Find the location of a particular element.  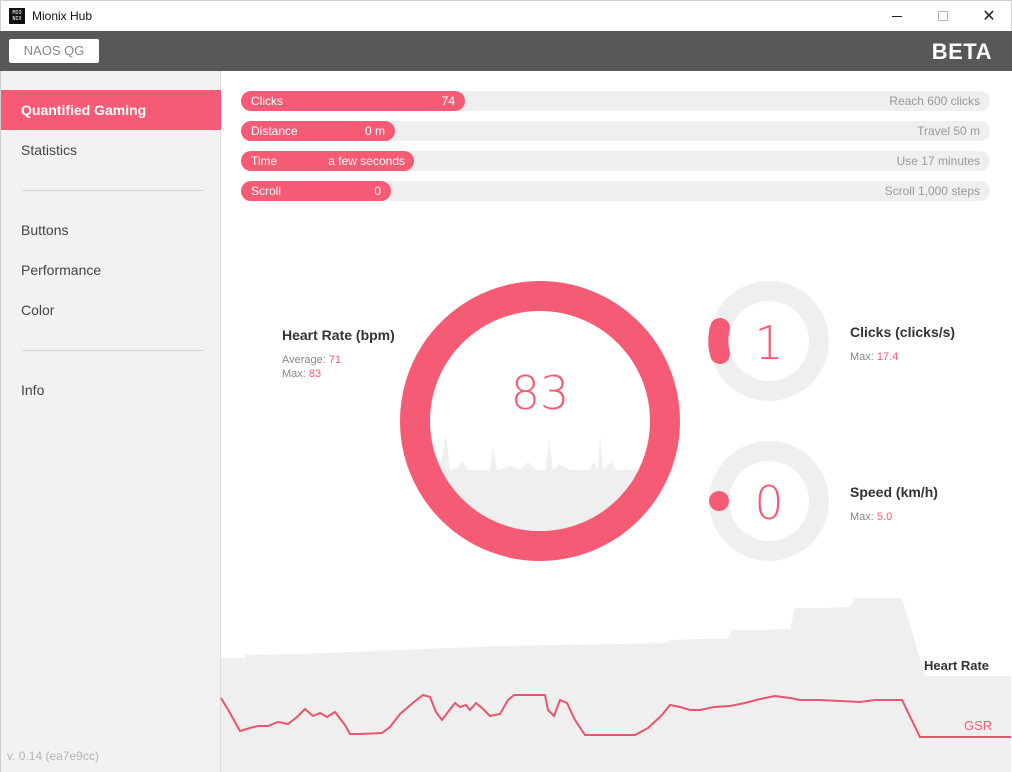

progress-value: 0 m is located at coordinates (374, 131).